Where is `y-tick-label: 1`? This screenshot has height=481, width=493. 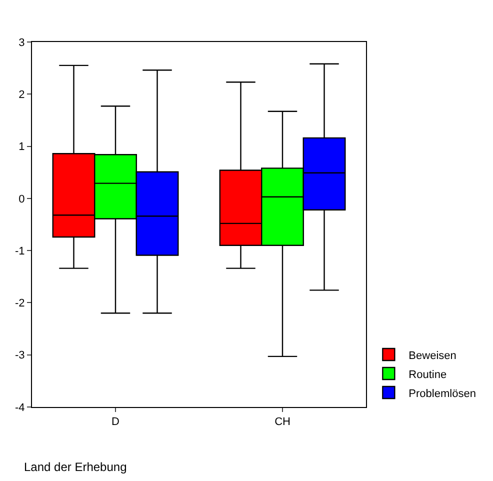
y-tick-label: 1 is located at coordinates (21, 147).